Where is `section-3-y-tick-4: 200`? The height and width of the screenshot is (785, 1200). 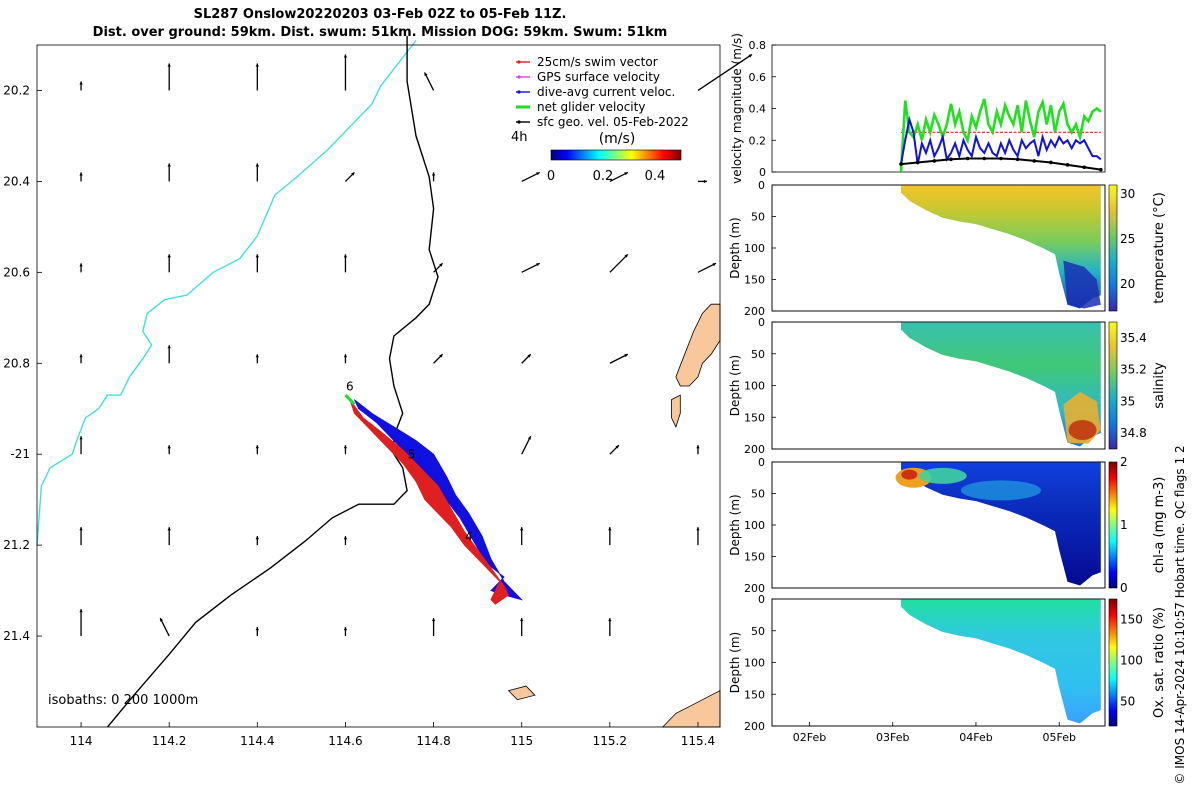
section-3-y-tick-4: 200 is located at coordinates (754, 726).